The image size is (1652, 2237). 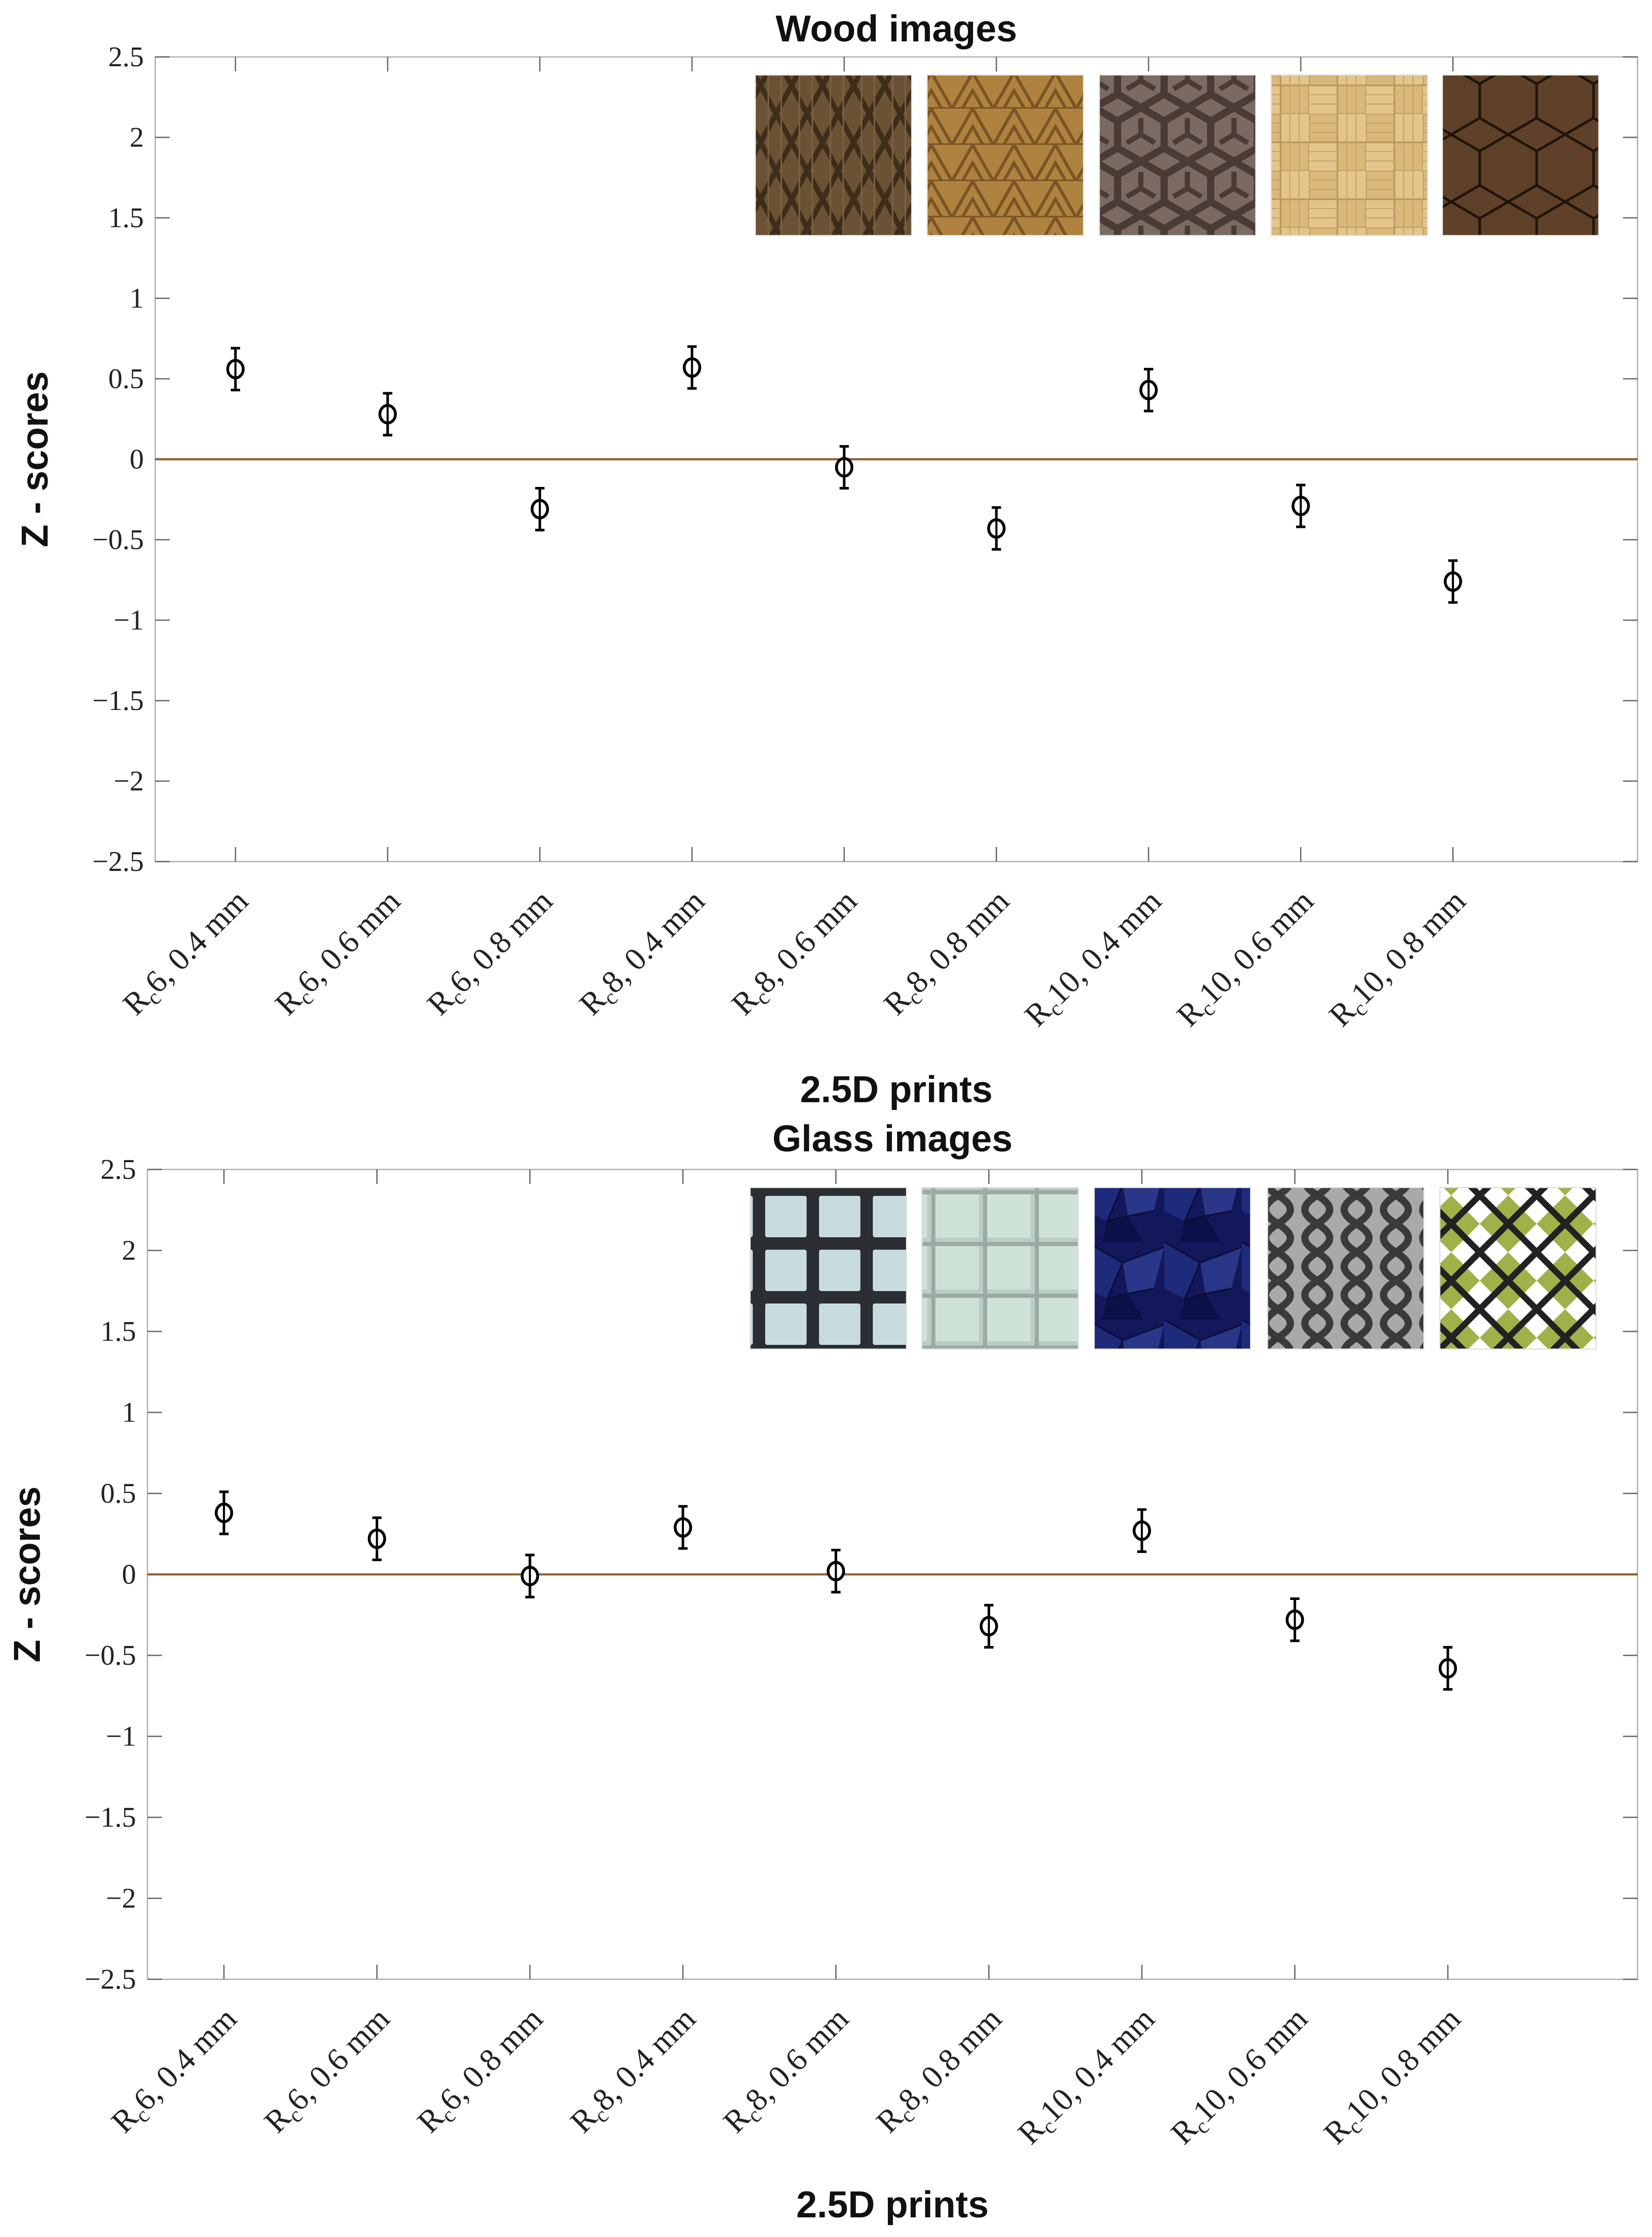 I want to click on wood-parquet-texture, so click(x=1350, y=155).